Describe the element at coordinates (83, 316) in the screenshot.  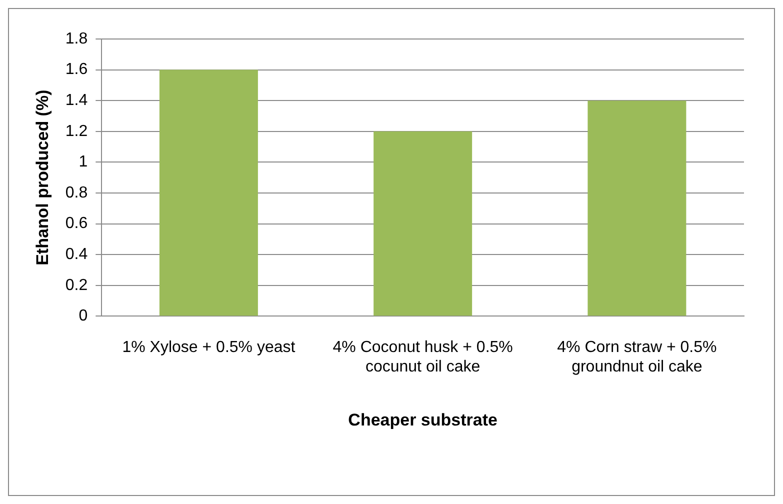
I see `y-tick-label: 0` at that location.